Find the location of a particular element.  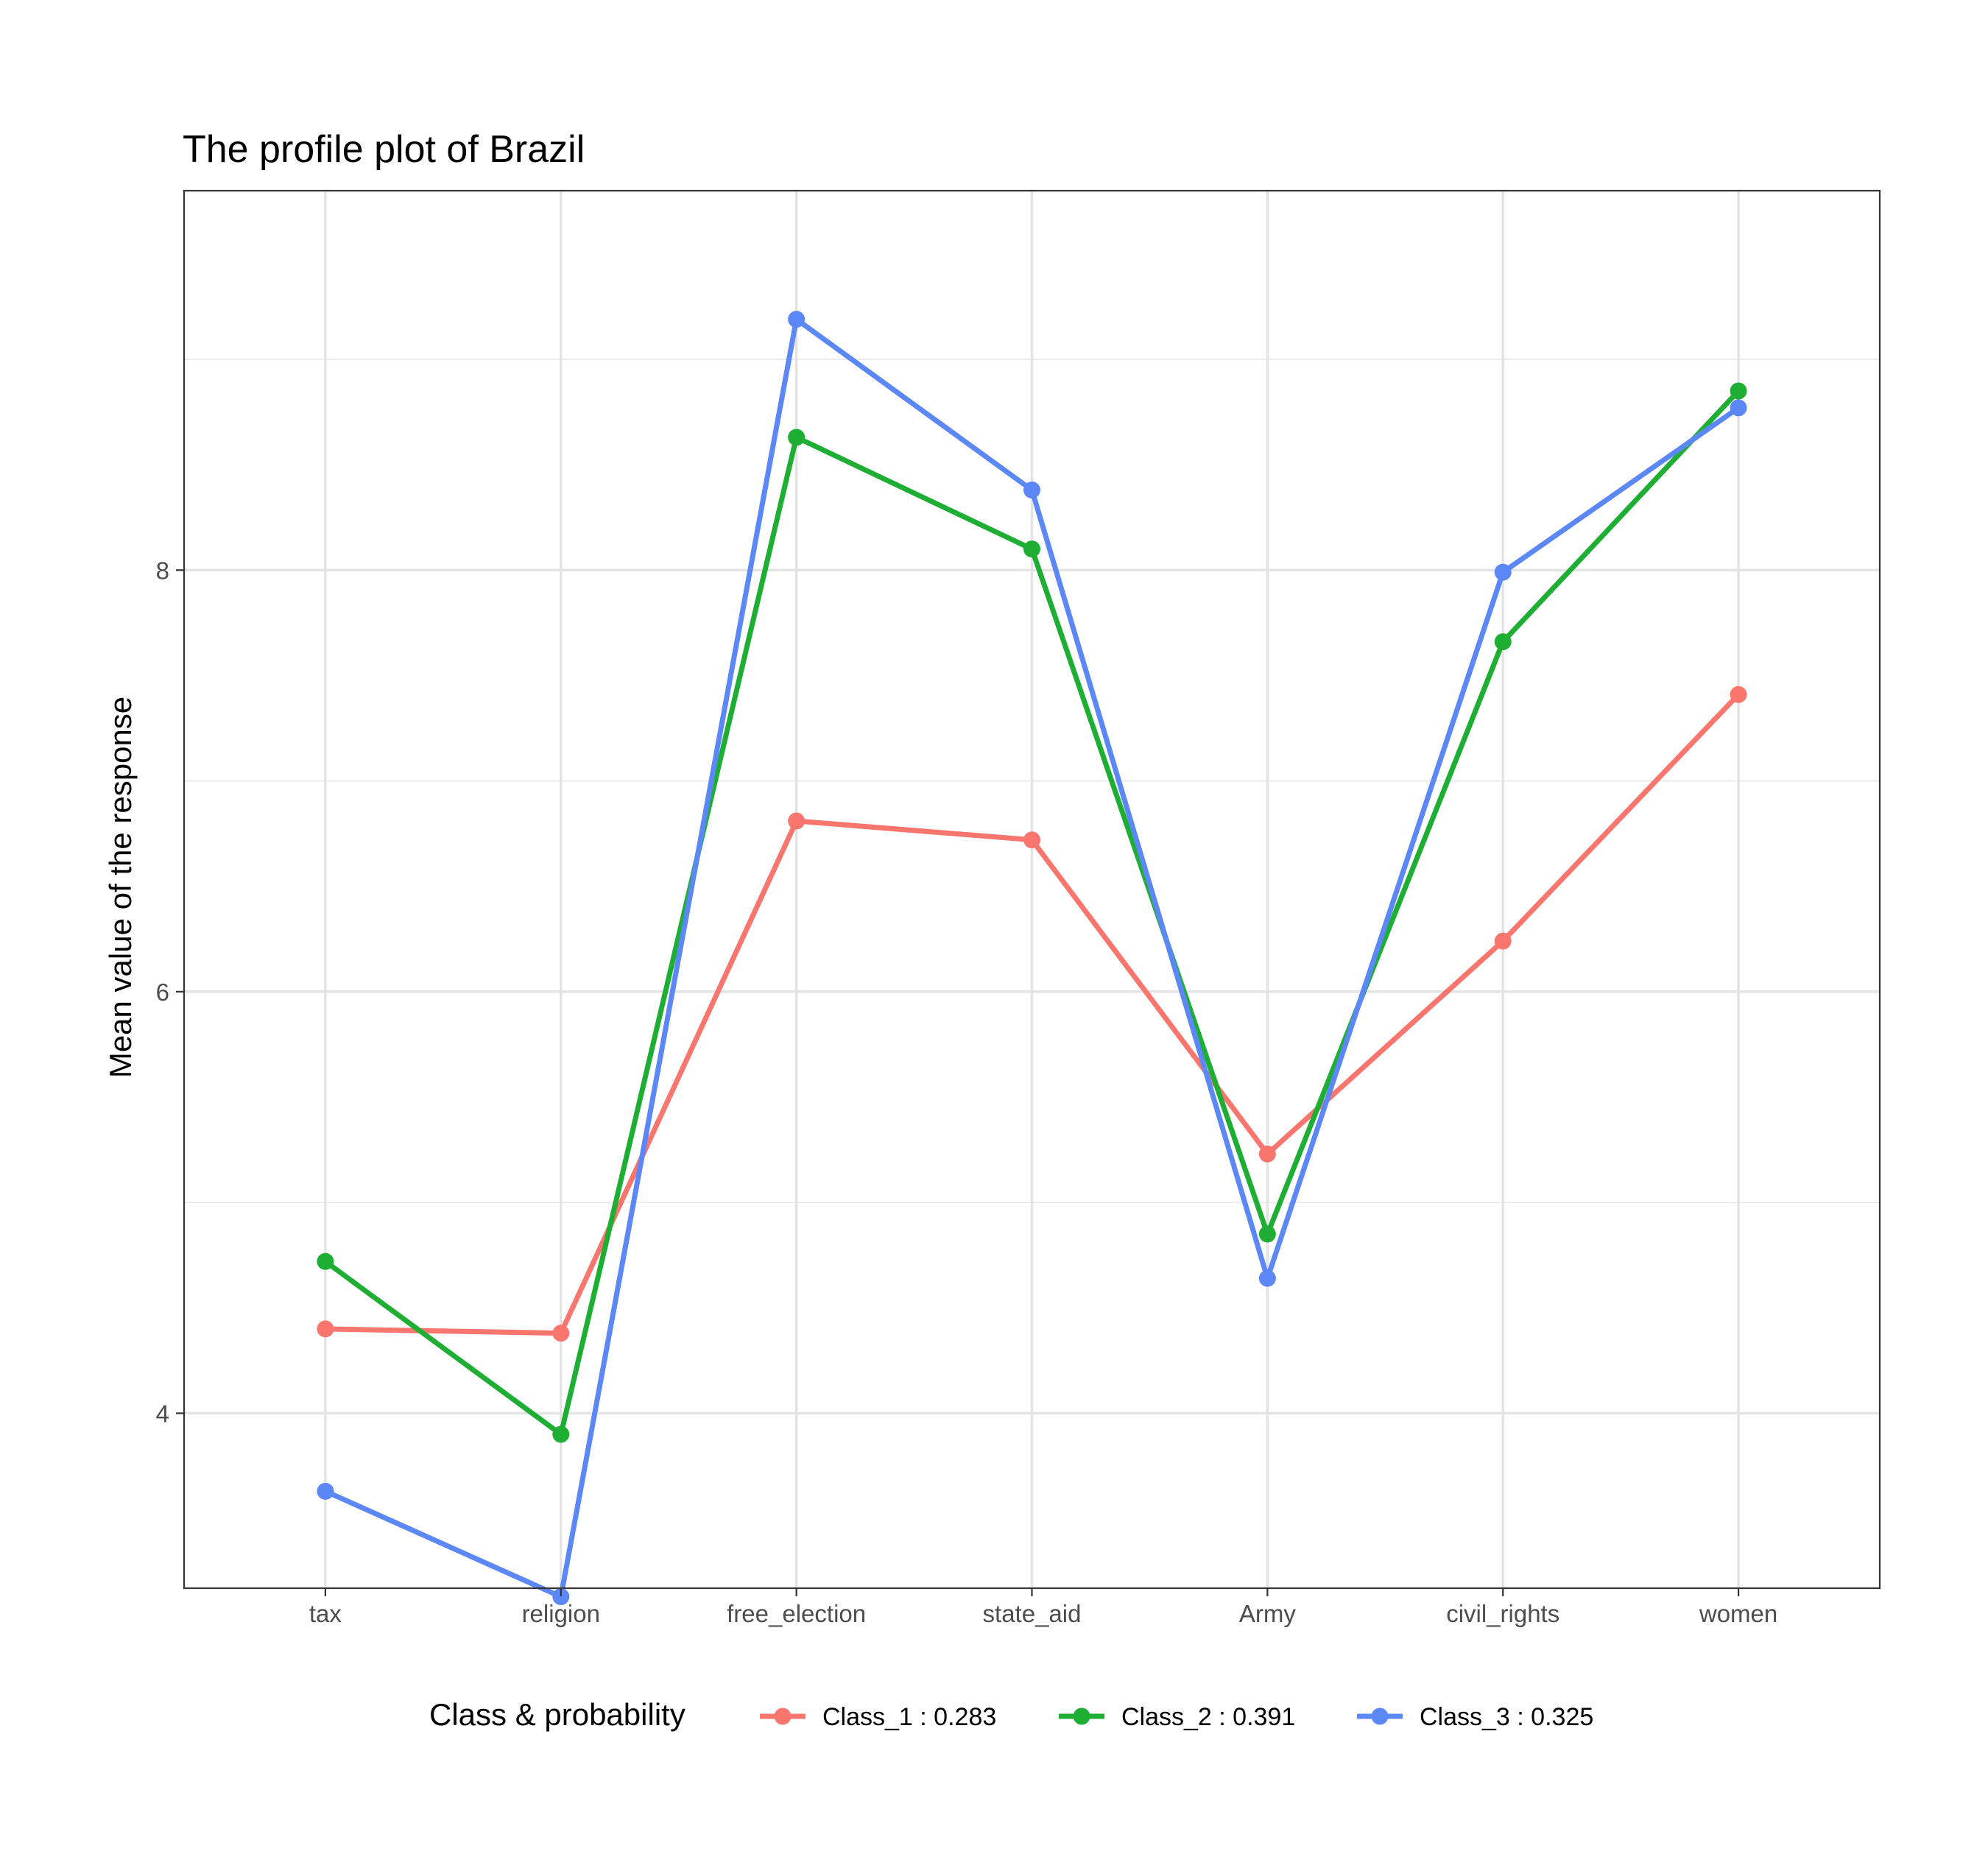

y-axis-title: Mean value of the response is located at coordinates (120, 887).